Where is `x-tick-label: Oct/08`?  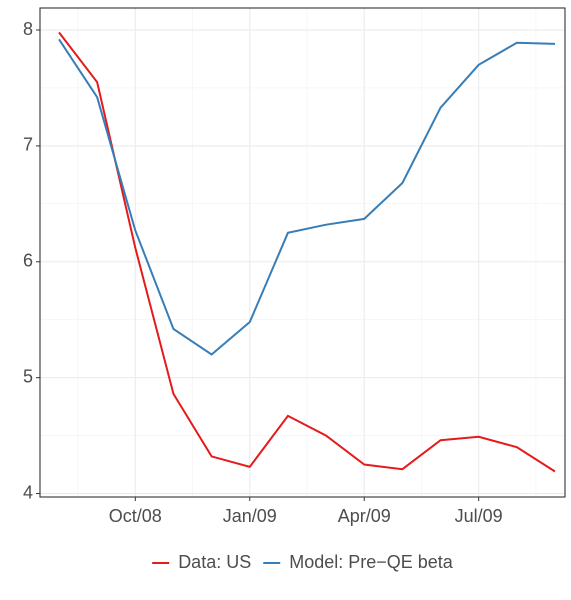
x-tick-label: Oct/08 is located at coordinates (135, 516).